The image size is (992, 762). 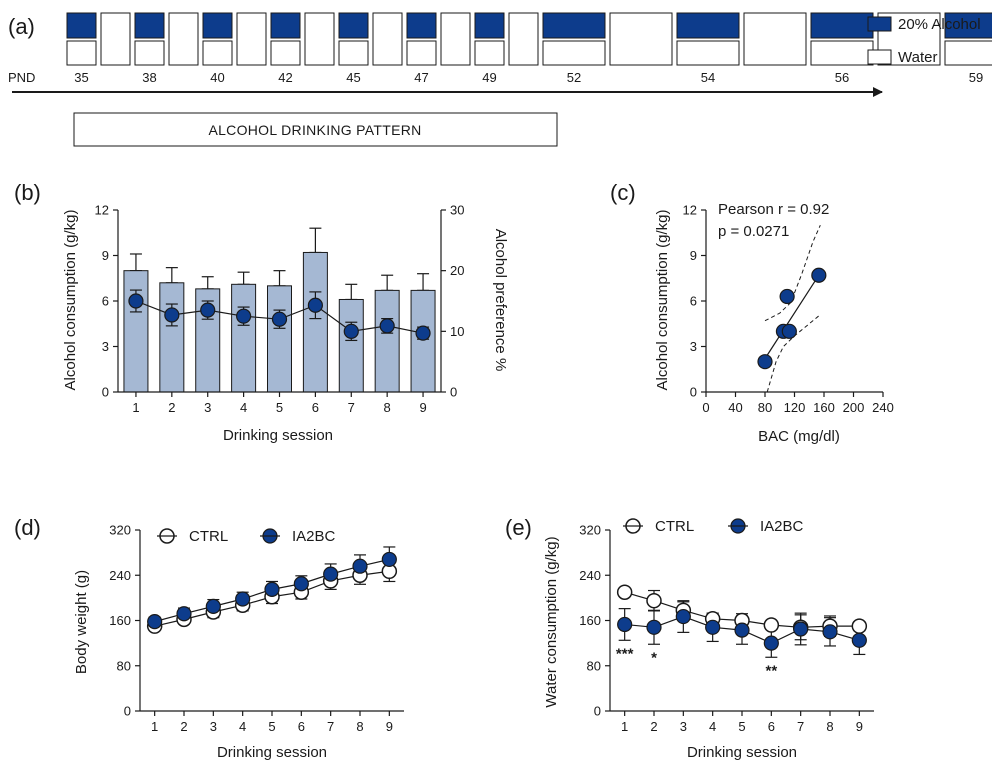 I want to click on b-y-tick-label: 6, so click(x=105, y=301).